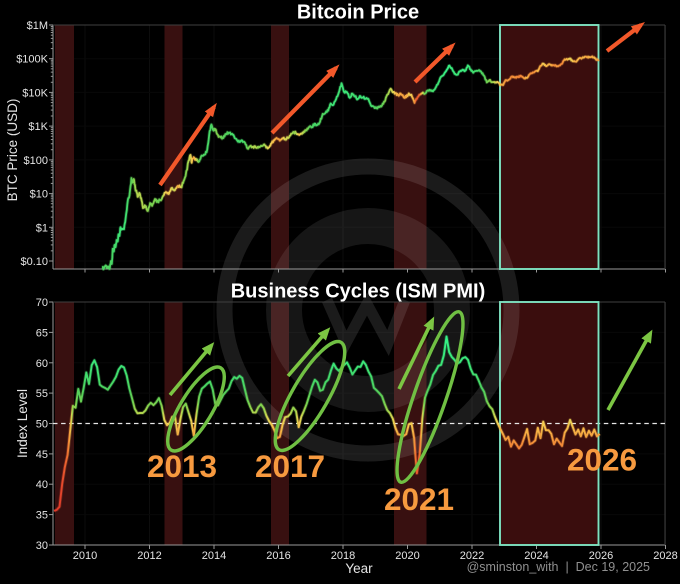  I want to click on svg-text:@sminston_with | Dec 19, 202: @sminston_with | Dec 19, 2025, so click(558, 567).